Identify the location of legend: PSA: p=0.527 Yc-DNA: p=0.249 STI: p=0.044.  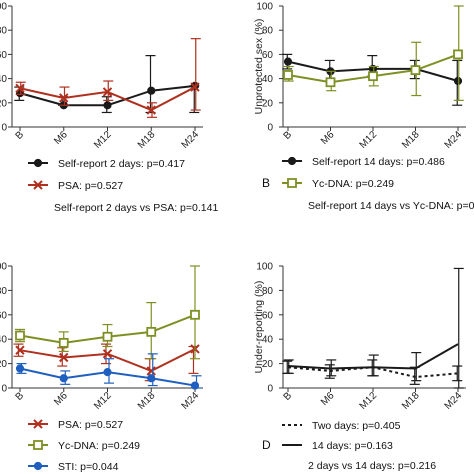
(84, 446).